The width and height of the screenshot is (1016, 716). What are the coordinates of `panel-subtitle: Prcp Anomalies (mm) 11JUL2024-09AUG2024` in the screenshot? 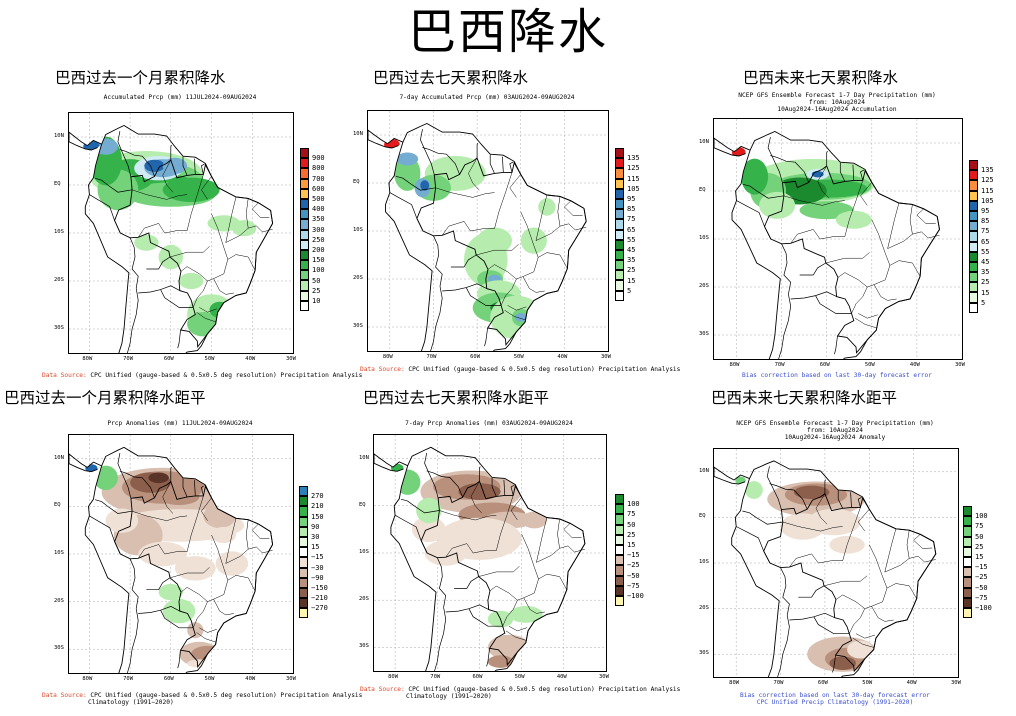 It's located at (180, 423).